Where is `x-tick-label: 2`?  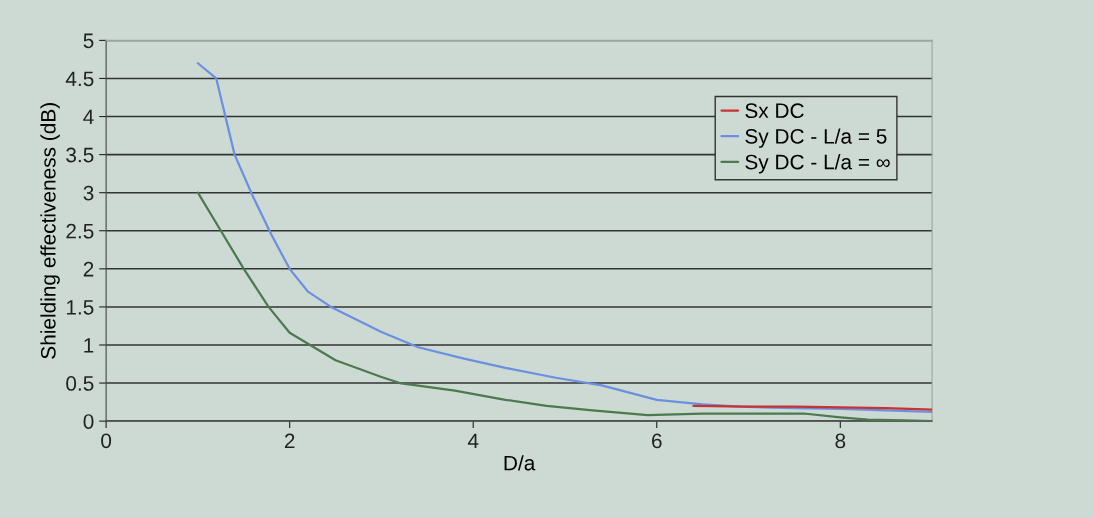 x-tick-label: 2 is located at coordinates (289, 441).